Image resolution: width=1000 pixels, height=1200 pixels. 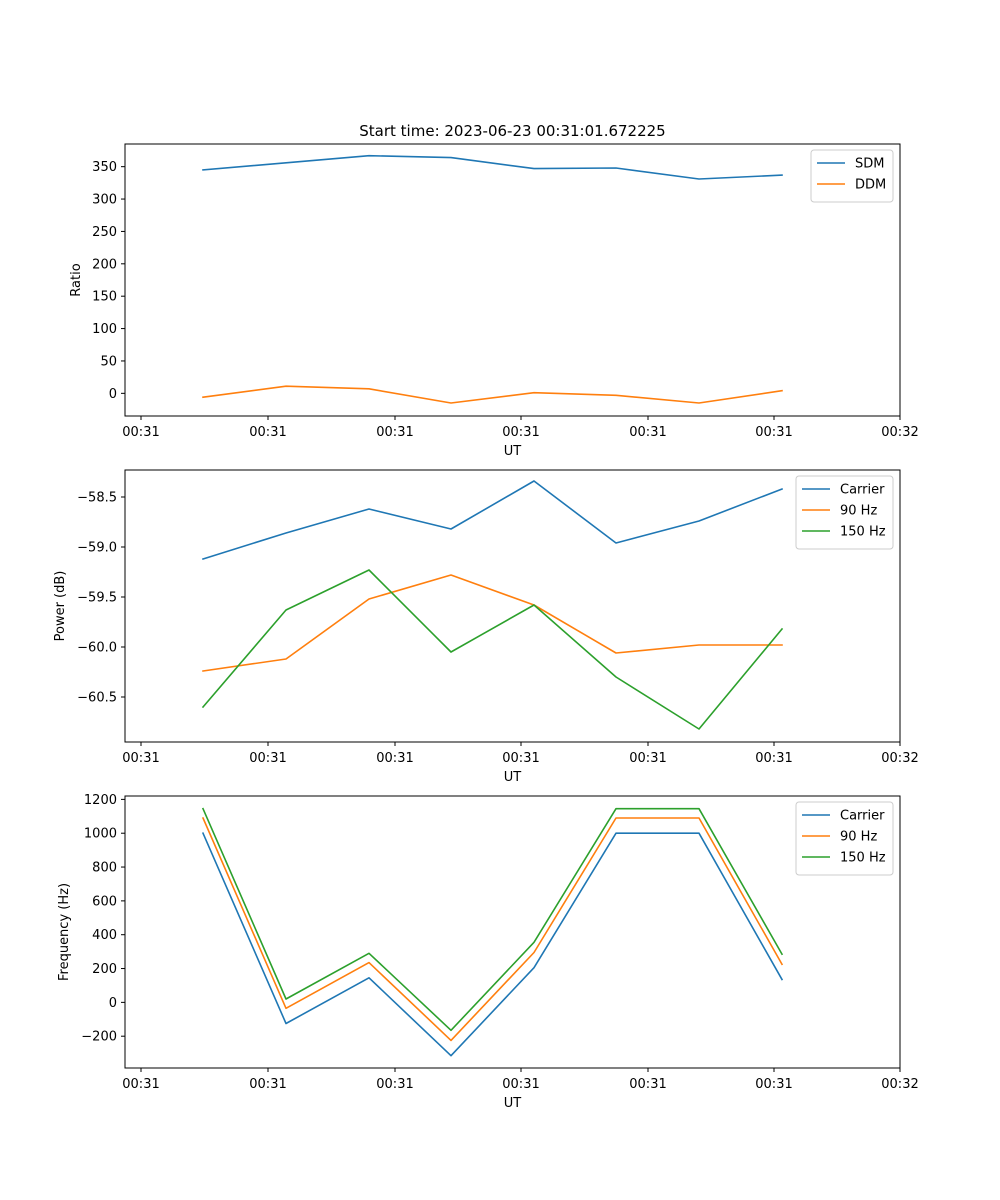 I want to click on y-axis-label: Power (dB), so click(x=60, y=606).